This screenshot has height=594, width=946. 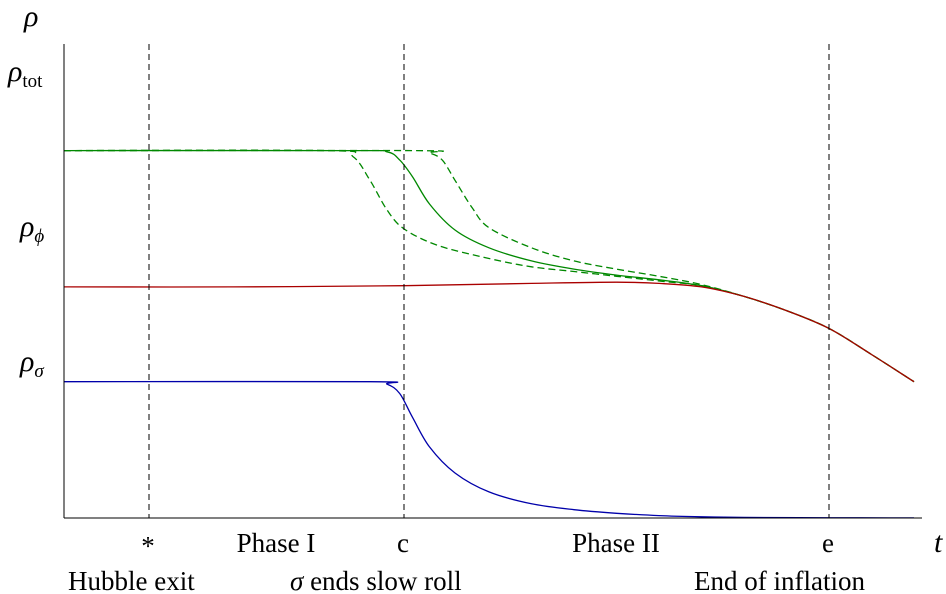 I want to click on marker-symbol-e: e, so click(x=828, y=543).